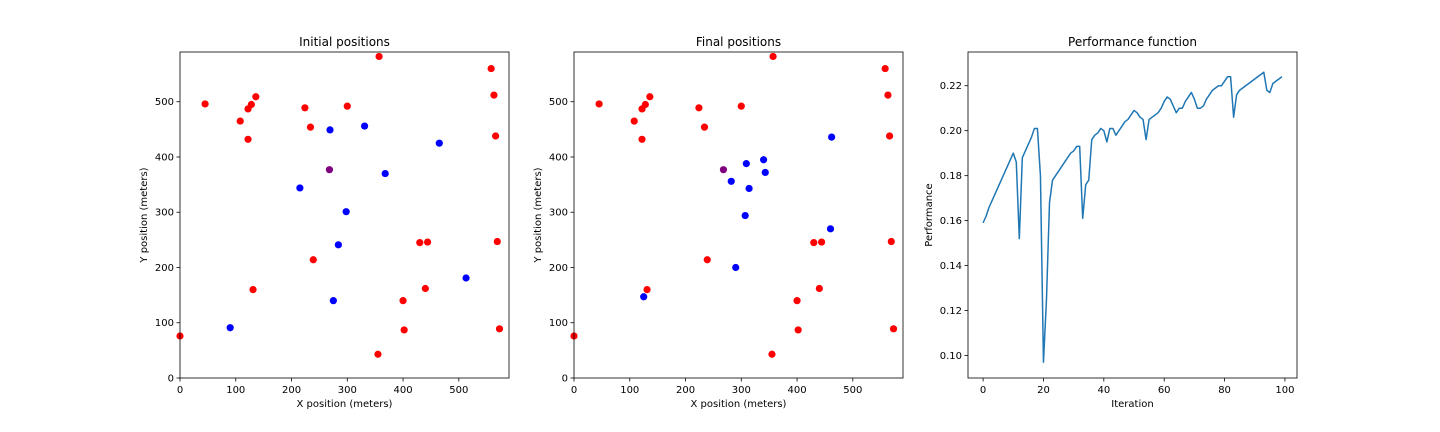 The height and width of the screenshot is (432, 1440). Describe the element at coordinates (1164, 390) in the screenshot. I see `x-tick-label: 60` at that location.